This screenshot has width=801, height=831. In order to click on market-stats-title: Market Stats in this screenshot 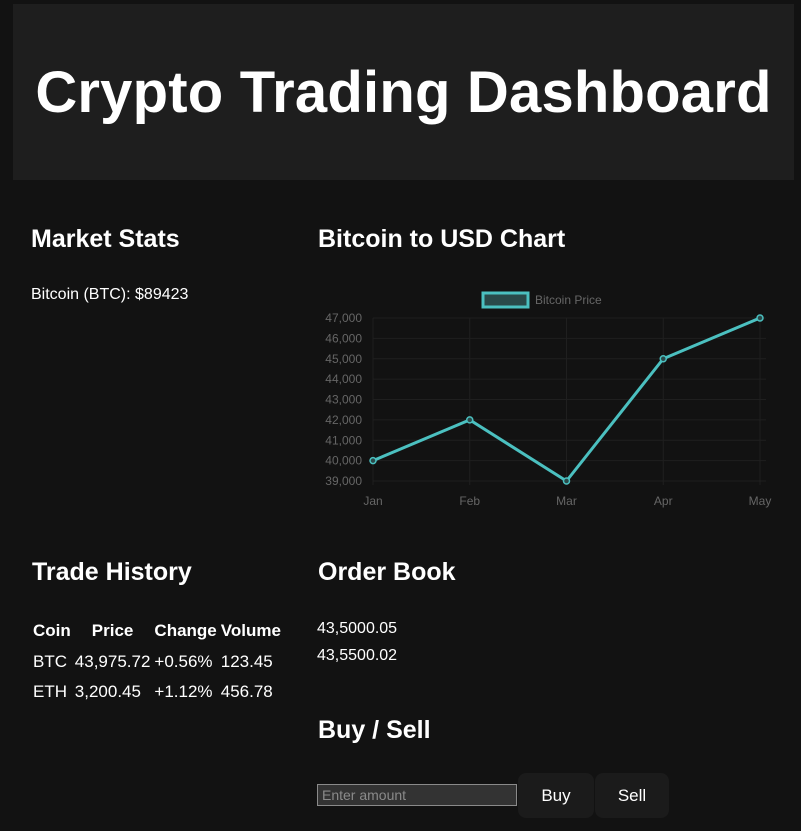, I will do `click(105, 239)`.